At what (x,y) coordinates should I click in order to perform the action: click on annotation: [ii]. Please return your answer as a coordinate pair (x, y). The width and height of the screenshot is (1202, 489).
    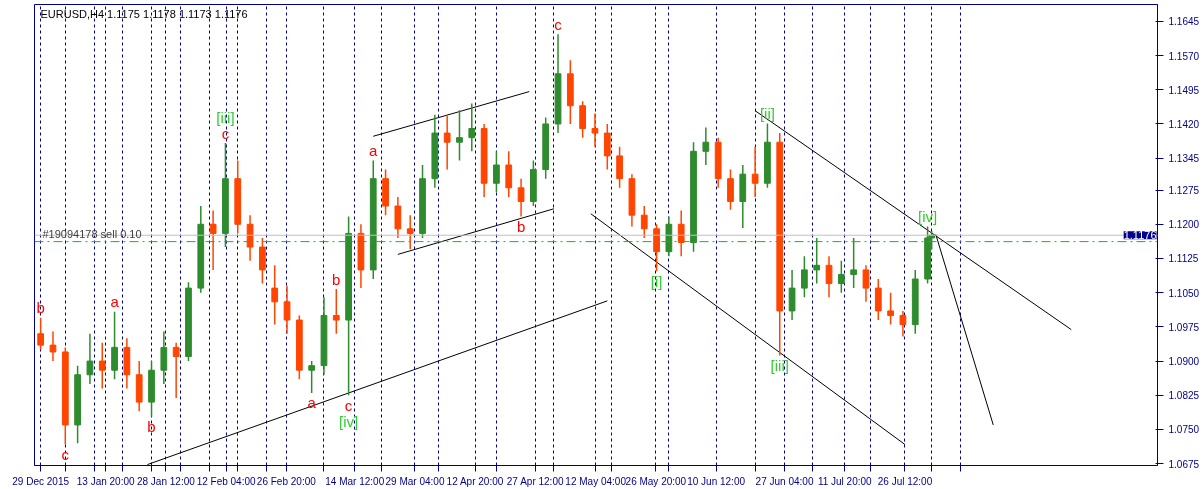
    Looking at the image, I should click on (767, 114).